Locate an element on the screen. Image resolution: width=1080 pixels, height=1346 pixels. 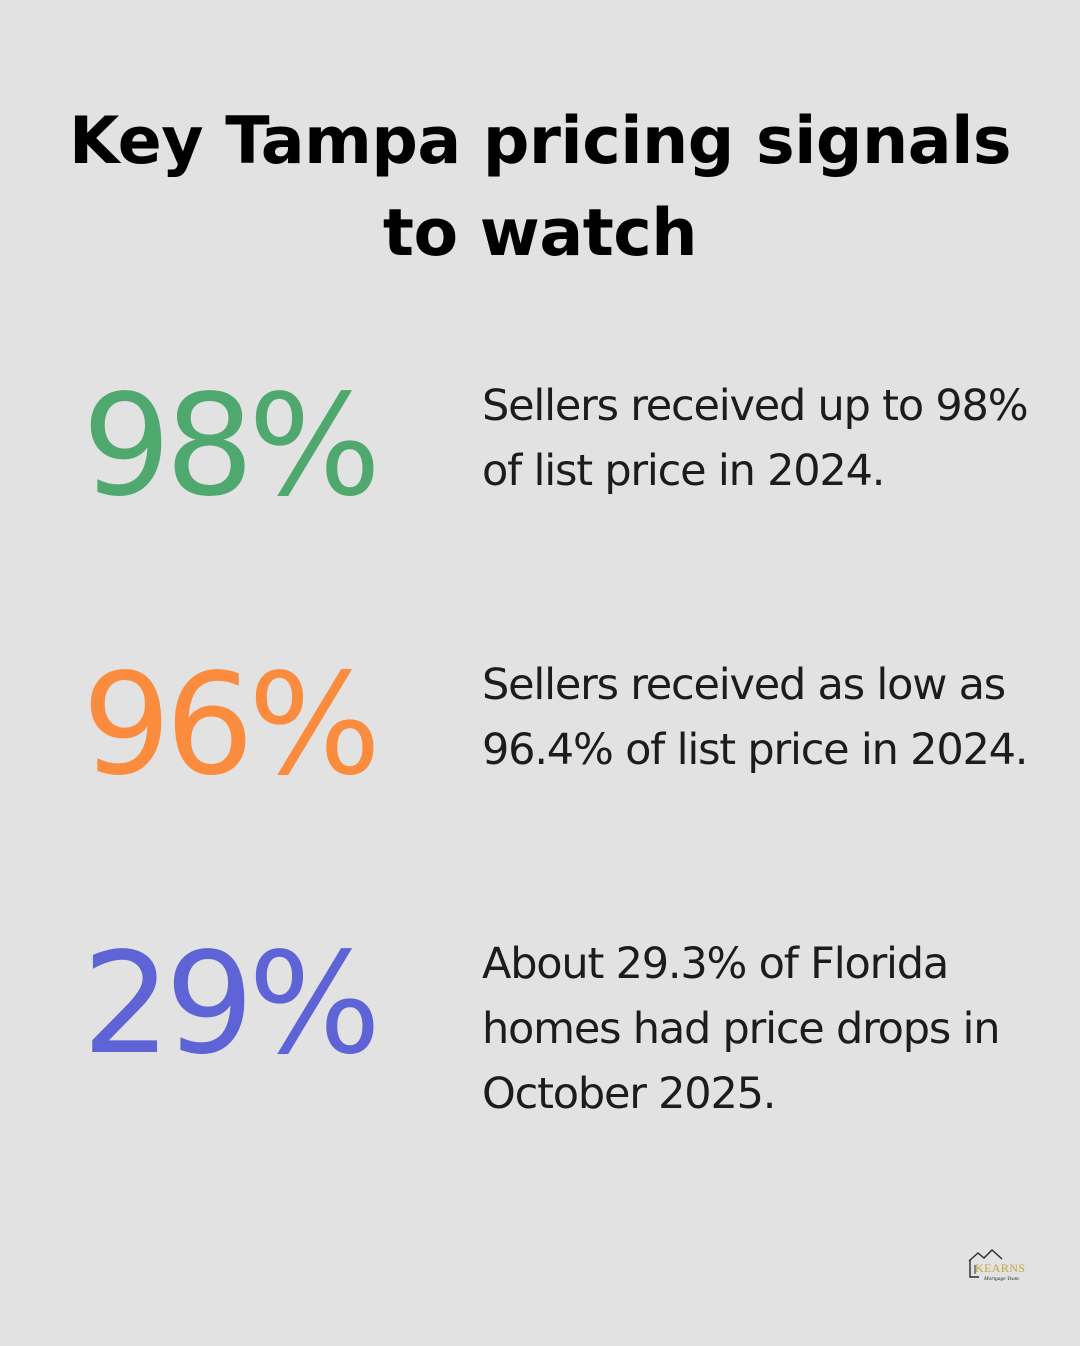
stat-value: 29% is located at coordinates (231, 1004).